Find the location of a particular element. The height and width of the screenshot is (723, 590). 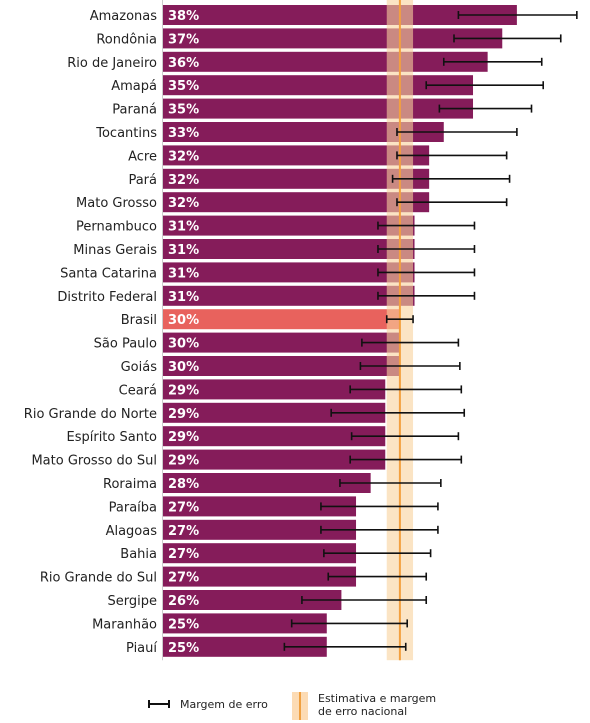

category-label: Maranhão is located at coordinates (124, 624).